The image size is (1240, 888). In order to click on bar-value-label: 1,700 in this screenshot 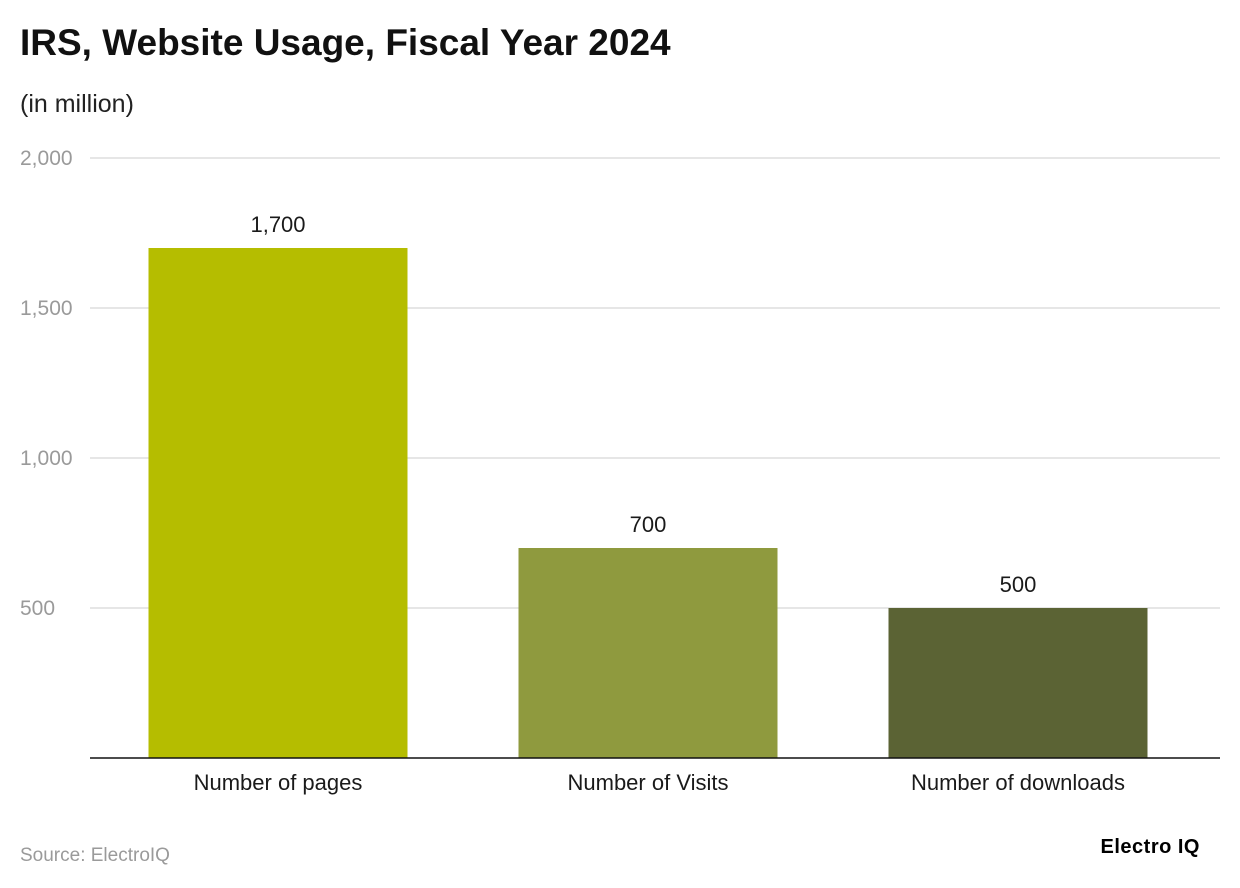, I will do `click(277, 224)`.